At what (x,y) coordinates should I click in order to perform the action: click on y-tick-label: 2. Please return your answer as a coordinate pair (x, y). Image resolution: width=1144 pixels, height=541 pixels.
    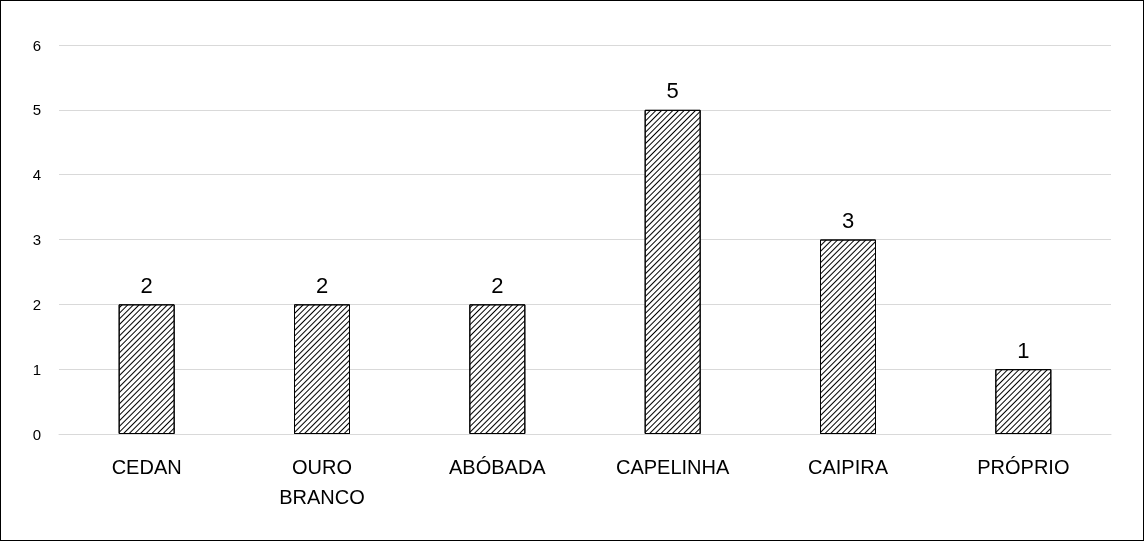
    Looking at the image, I should click on (36, 304).